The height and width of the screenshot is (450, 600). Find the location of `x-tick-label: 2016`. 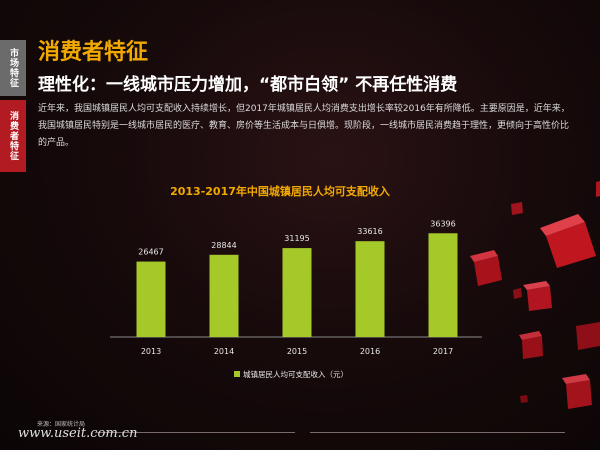

x-tick-label: 2016 is located at coordinates (370, 351).